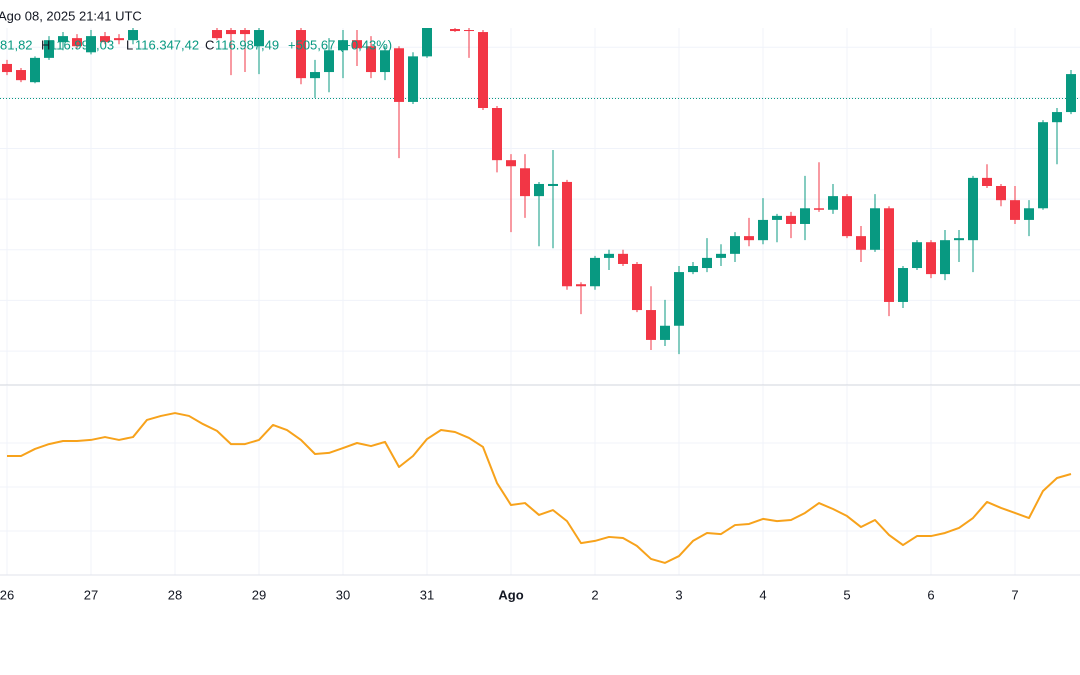 Image resolution: width=1080 pixels, height=675 pixels. Describe the element at coordinates (167, 44) in the screenshot. I see `low-value: 116.347,42` at that location.